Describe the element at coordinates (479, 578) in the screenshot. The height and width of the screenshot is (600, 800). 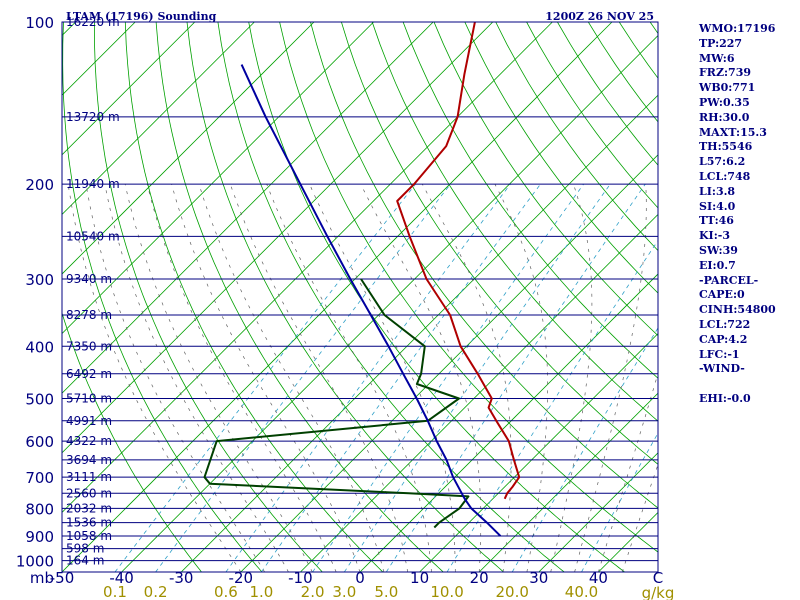
I see `temperature-tick-label: 20` at that location.